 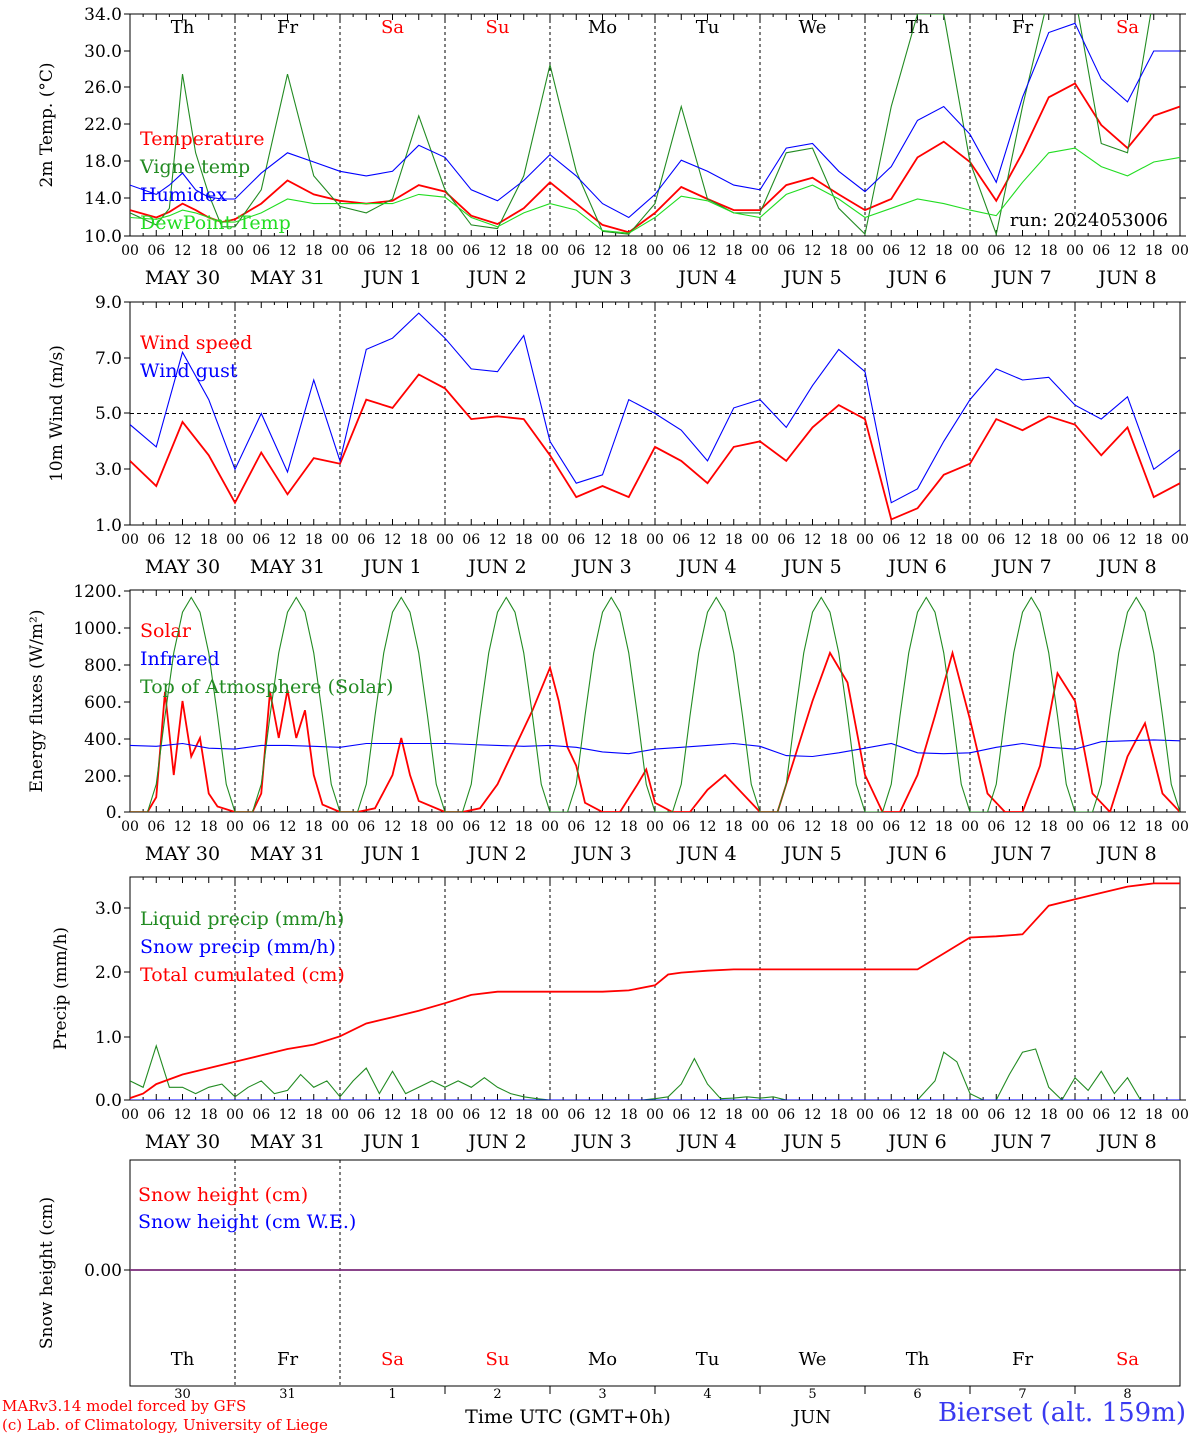 What do you see at coordinates (108, 414) in the screenshot?
I see `y-tick-label: 5.0` at bounding box center [108, 414].